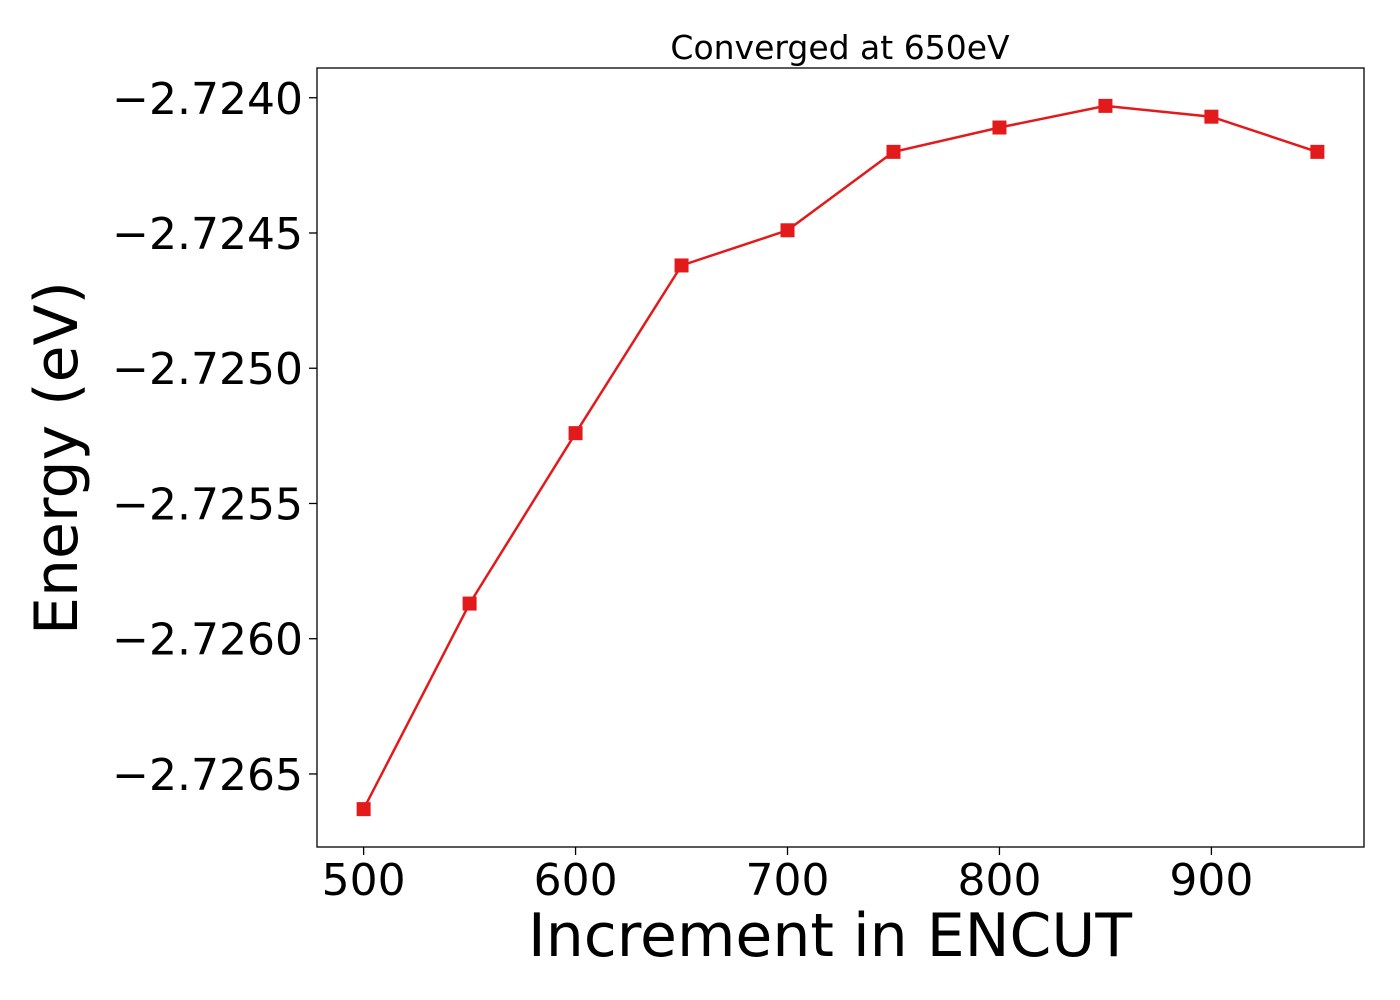  Describe the element at coordinates (364, 880) in the screenshot. I see `x-tick-label: 500` at that location.